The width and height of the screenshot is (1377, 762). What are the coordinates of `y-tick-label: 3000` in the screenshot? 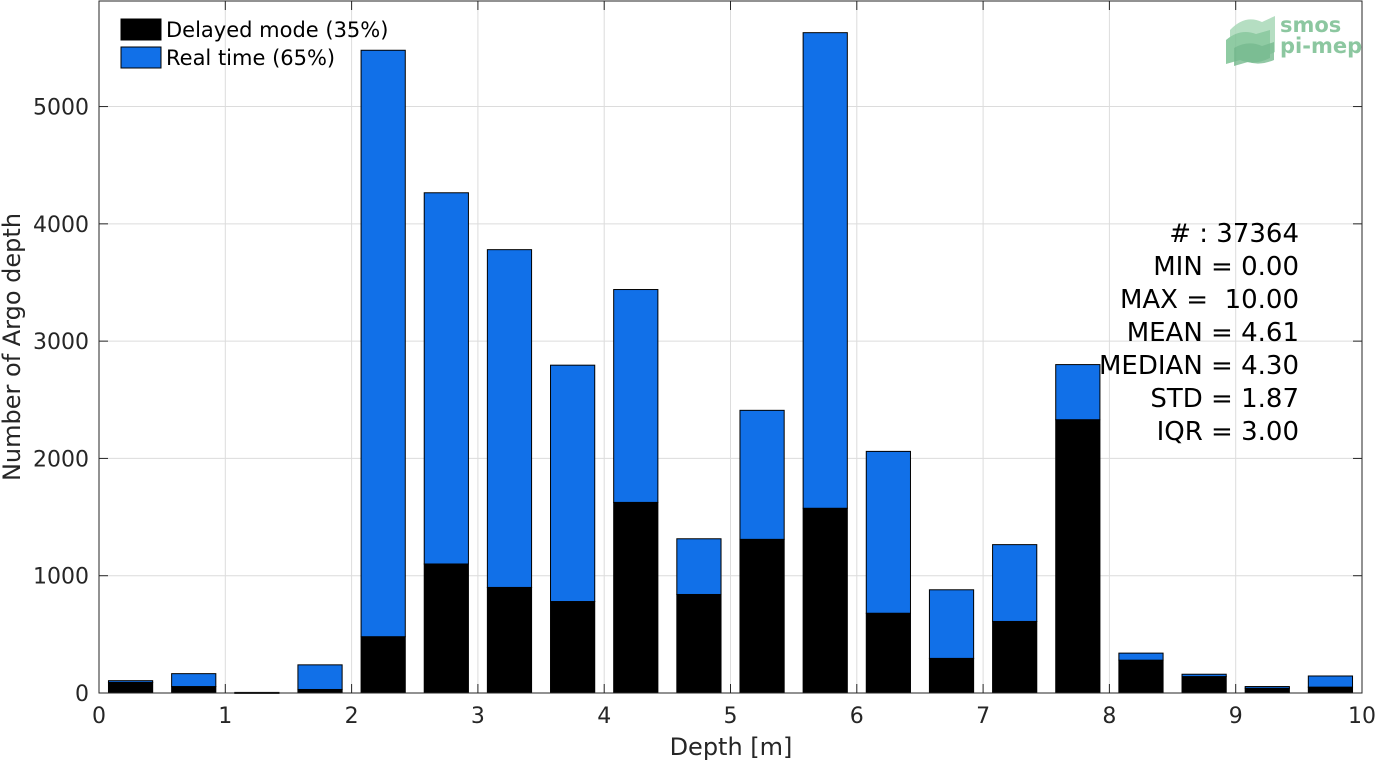 It's located at (61, 342).